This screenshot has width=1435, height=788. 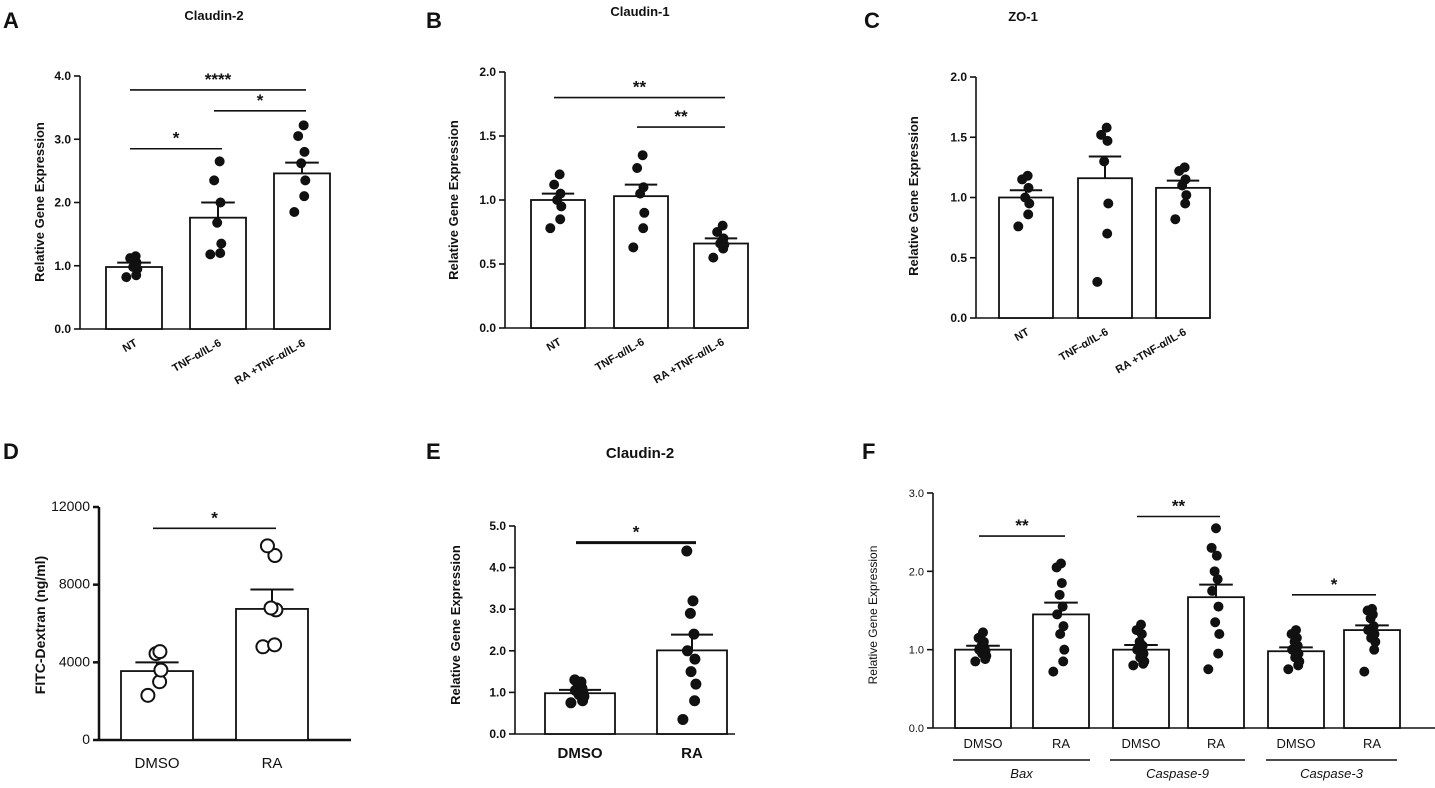 I want to click on panel-f-significance-label: *, so click(x=1334, y=584).